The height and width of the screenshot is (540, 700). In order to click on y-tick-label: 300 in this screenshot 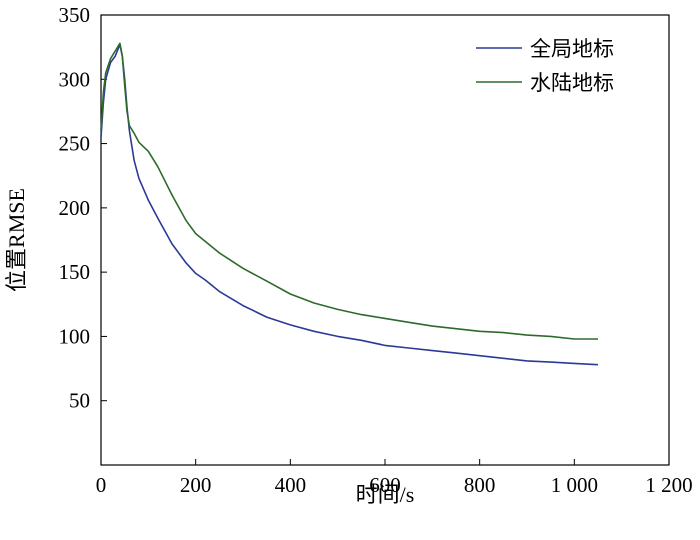, I will do `click(75, 79)`.